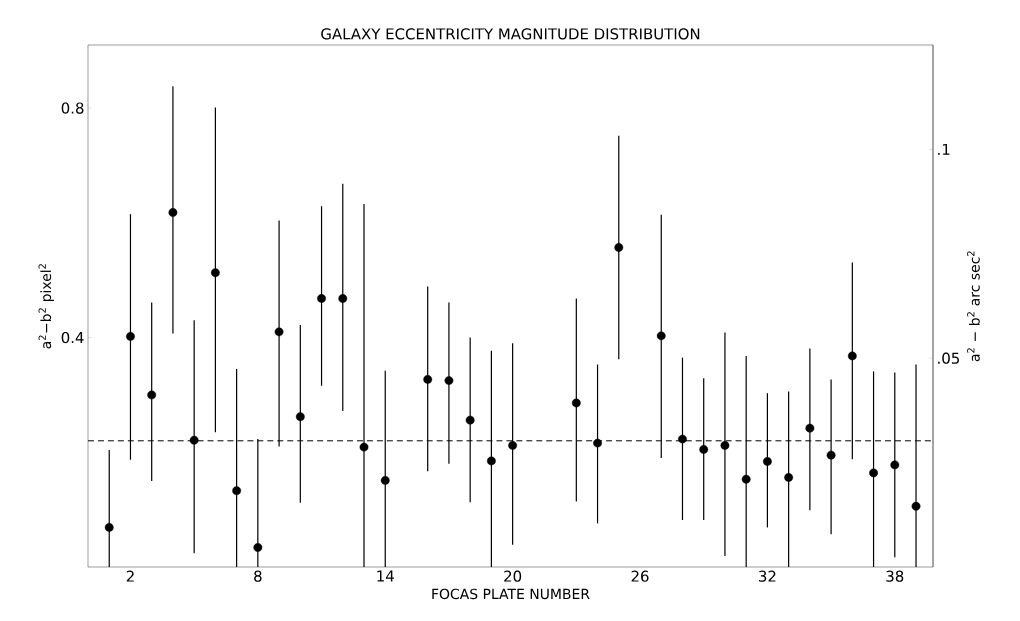 This screenshot has height=621, width=1020. Describe the element at coordinates (72, 337) in the screenshot. I see `y-tick-label: 0.4` at that location.